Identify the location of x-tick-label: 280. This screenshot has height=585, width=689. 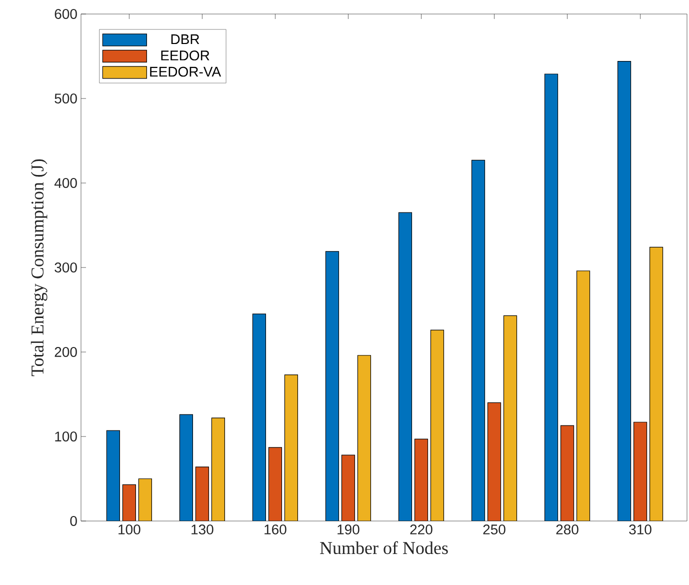
(567, 529).